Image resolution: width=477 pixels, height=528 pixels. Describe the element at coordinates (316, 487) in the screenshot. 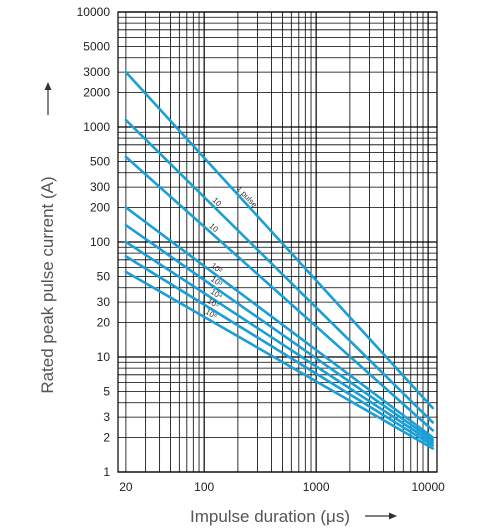

I see `x-tick-label: 1000` at that location.